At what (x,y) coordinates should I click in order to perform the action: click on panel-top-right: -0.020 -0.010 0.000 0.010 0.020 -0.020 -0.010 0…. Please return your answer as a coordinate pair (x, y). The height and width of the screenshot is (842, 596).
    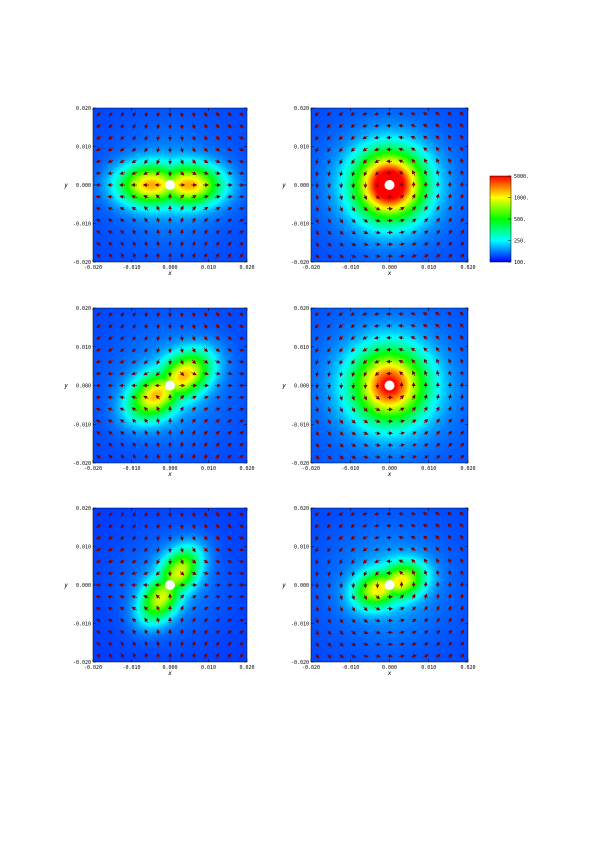
    Looking at the image, I should click on (378, 191).